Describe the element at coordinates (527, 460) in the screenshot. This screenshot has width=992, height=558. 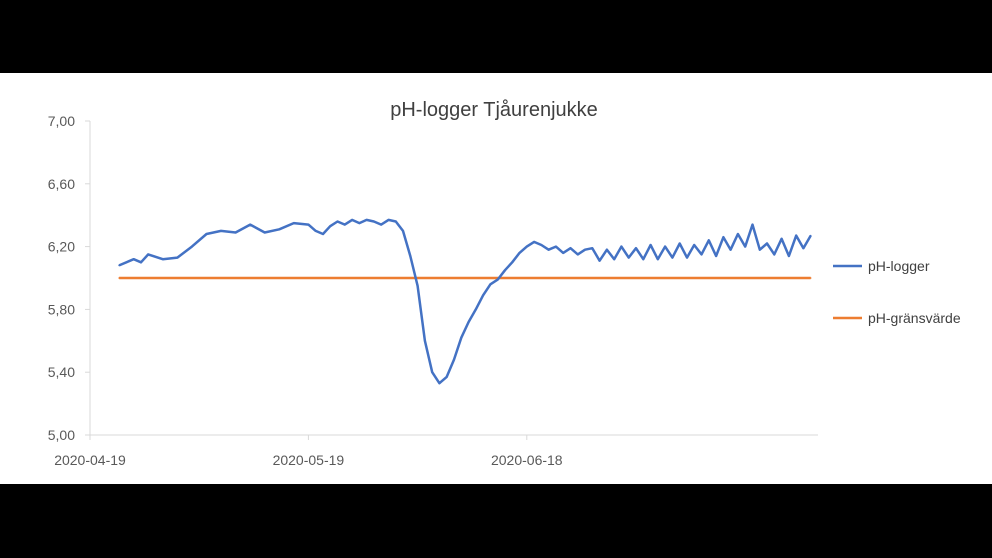
I see `x-tick-label: 2020-06-18` at that location.